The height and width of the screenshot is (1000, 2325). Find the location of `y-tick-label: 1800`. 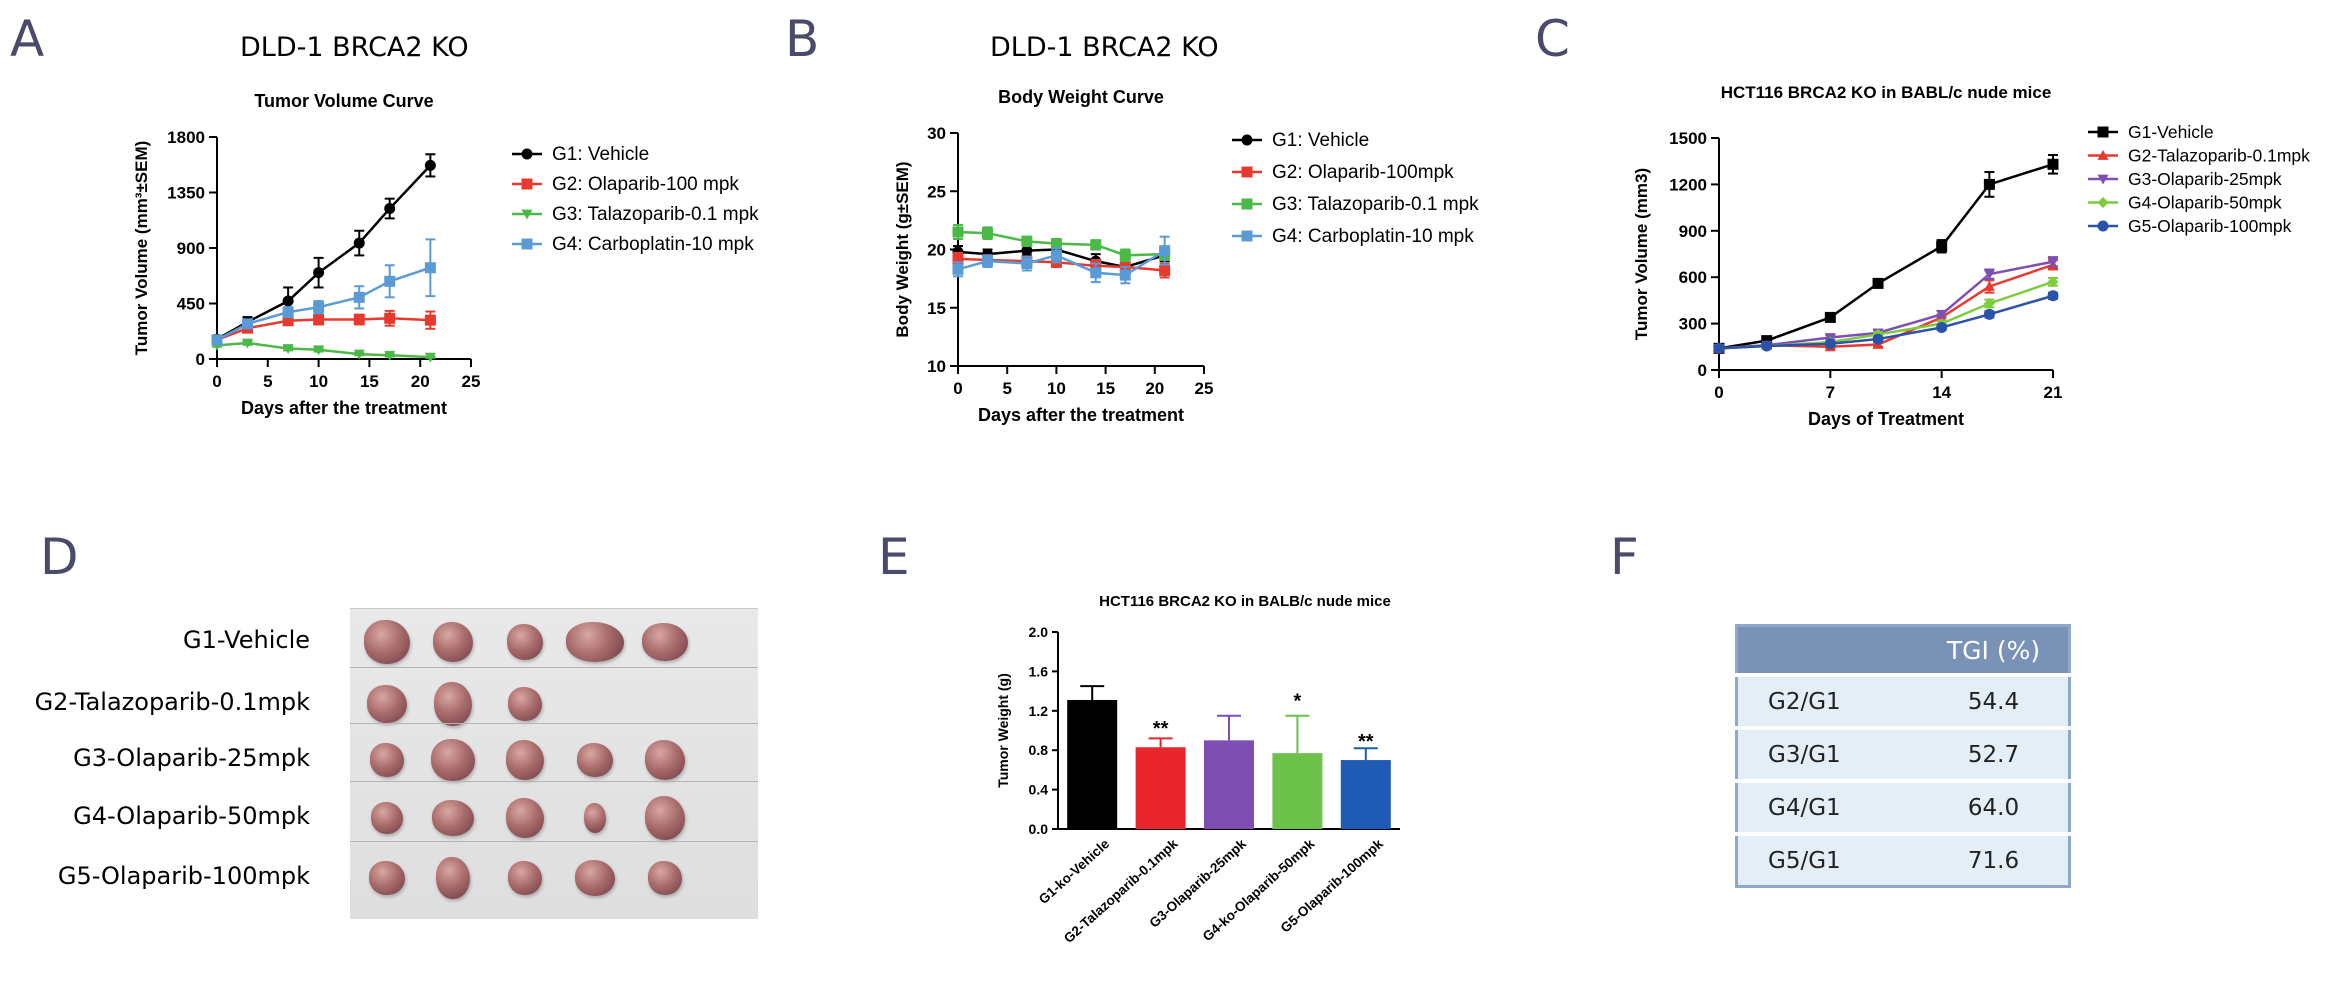

y-tick-label: 1800 is located at coordinates (186, 137).